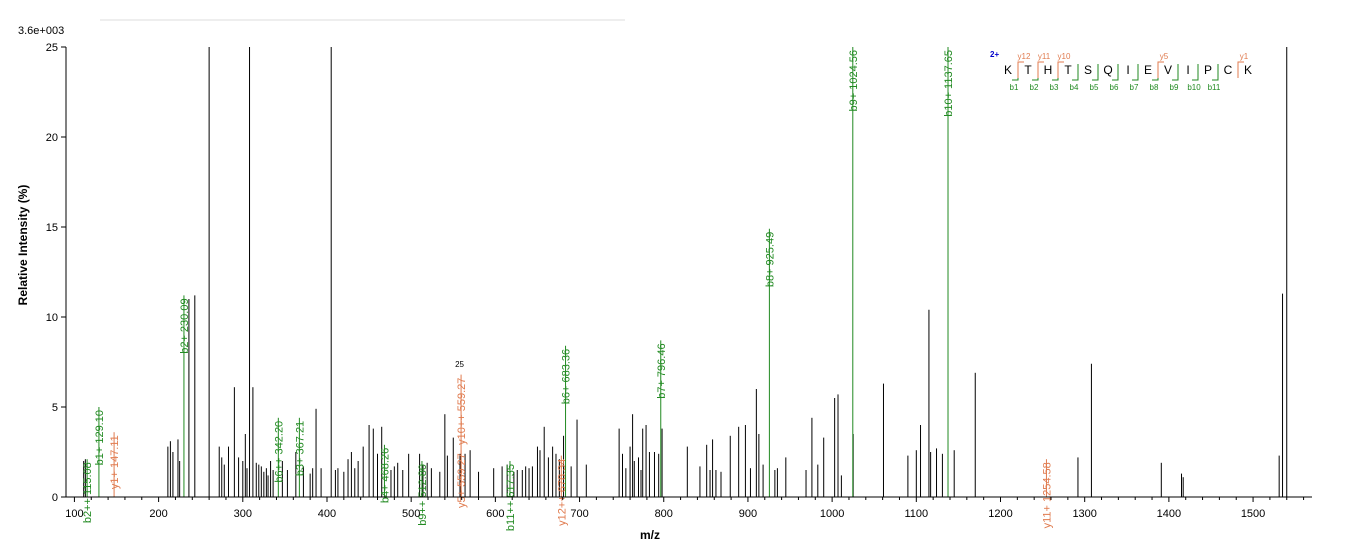 This screenshot has width=1362, height=557. What do you see at coordinates (1088, 70) in the screenshot?
I see `residue-letter: S` at bounding box center [1088, 70].